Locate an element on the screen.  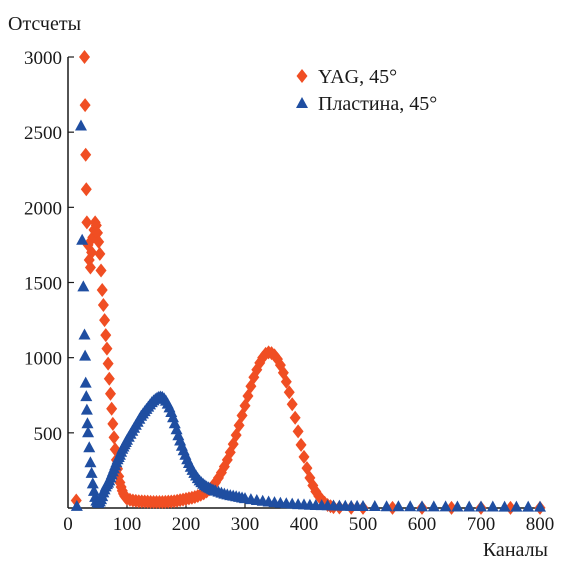
y-tick-label: 2000 is located at coordinates (43, 208).